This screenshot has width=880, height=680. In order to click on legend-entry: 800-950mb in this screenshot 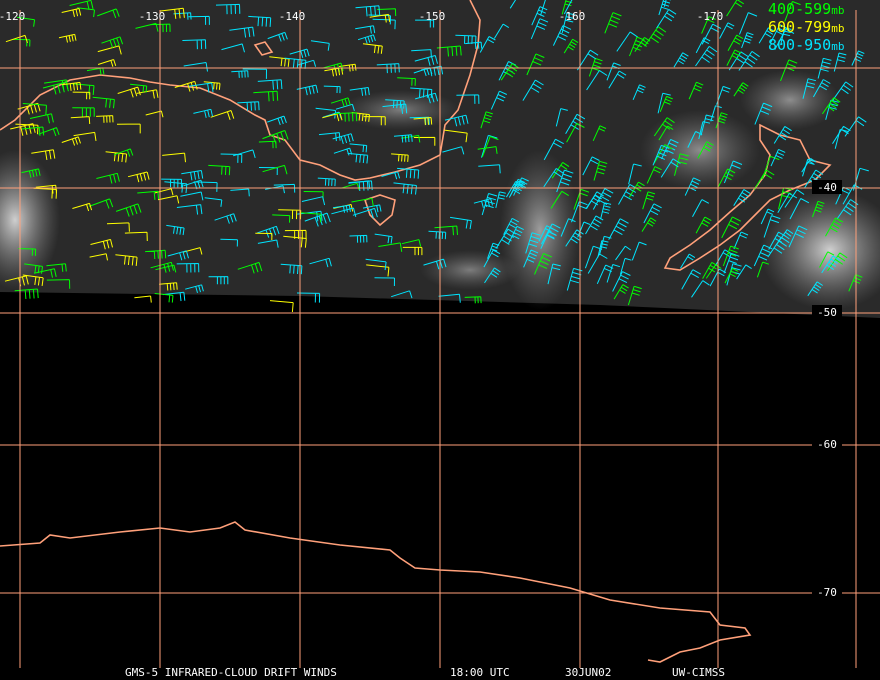, I will do `click(806, 45)`.